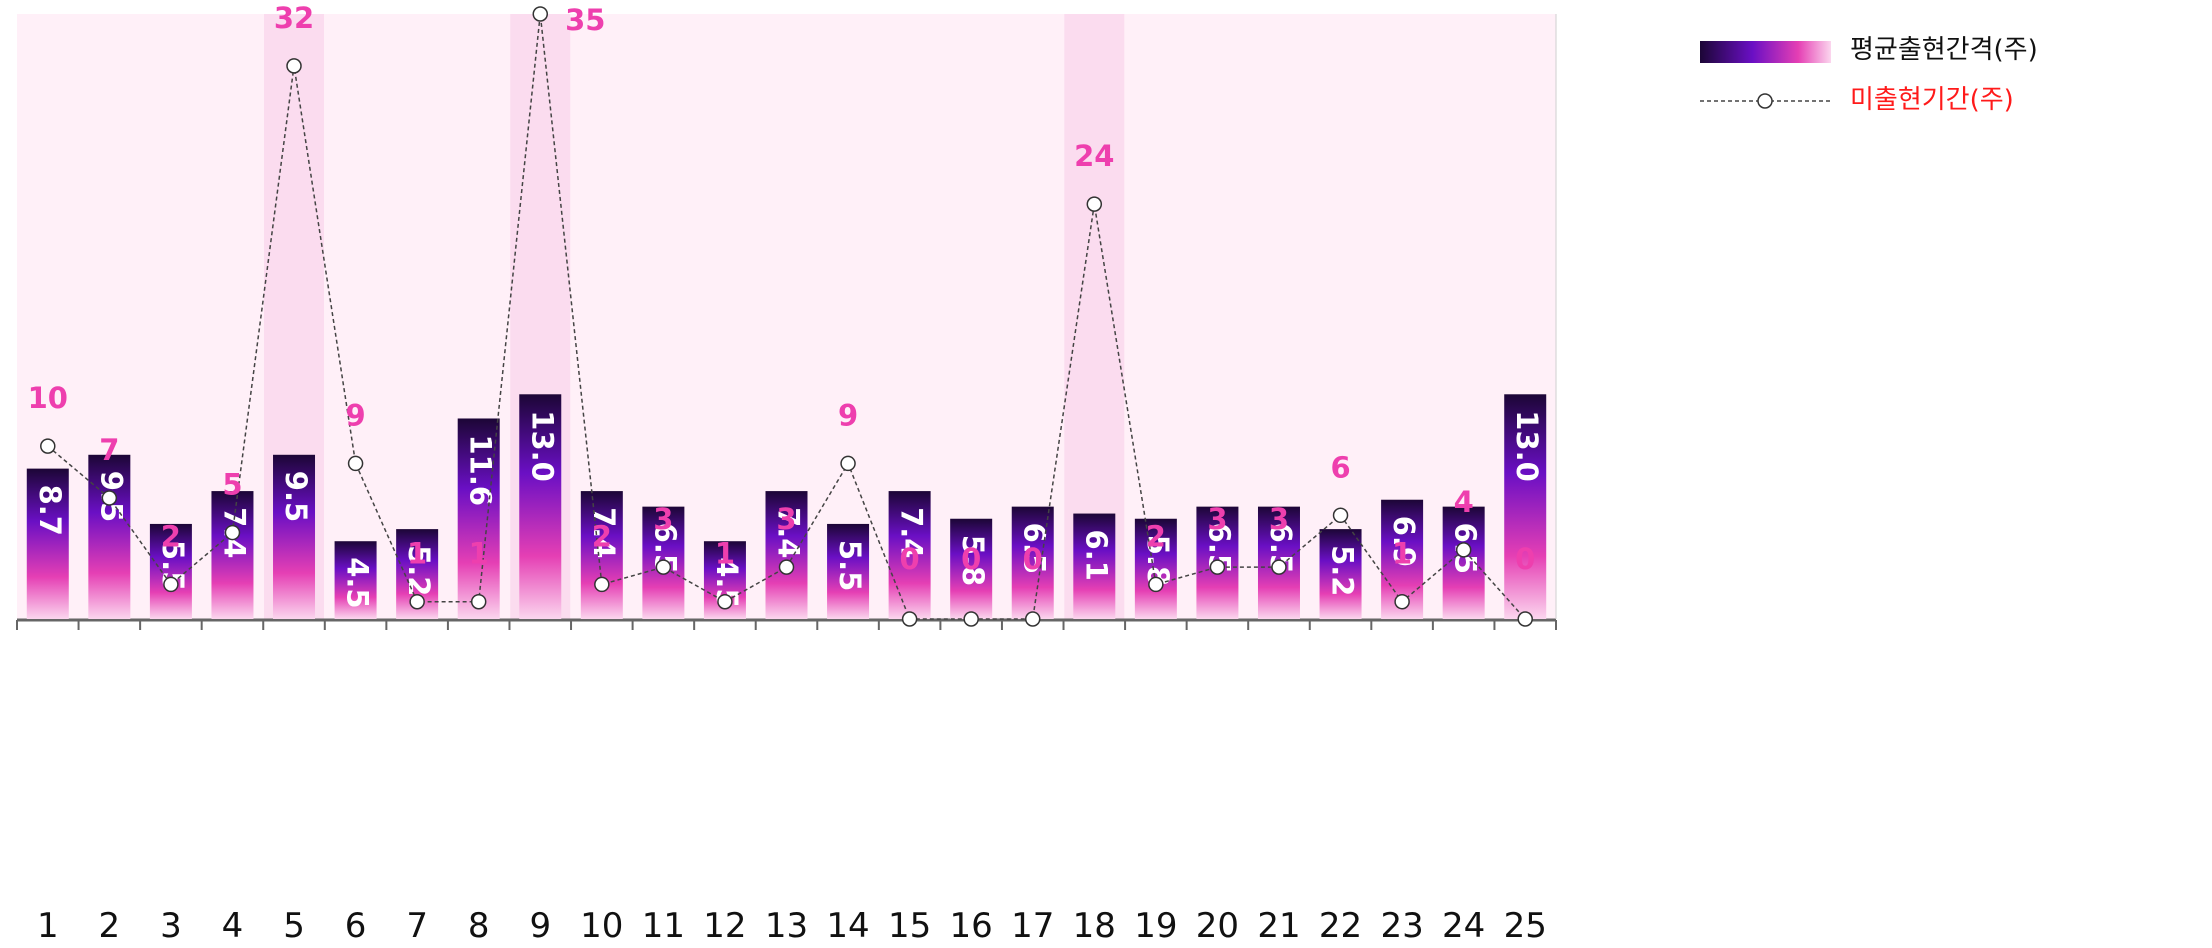 This screenshot has height=948, width=2212. What do you see at coordinates (1032, 926) in the screenshot?
I see `x-tick-label: 17` at bounding box center [1032, 926].